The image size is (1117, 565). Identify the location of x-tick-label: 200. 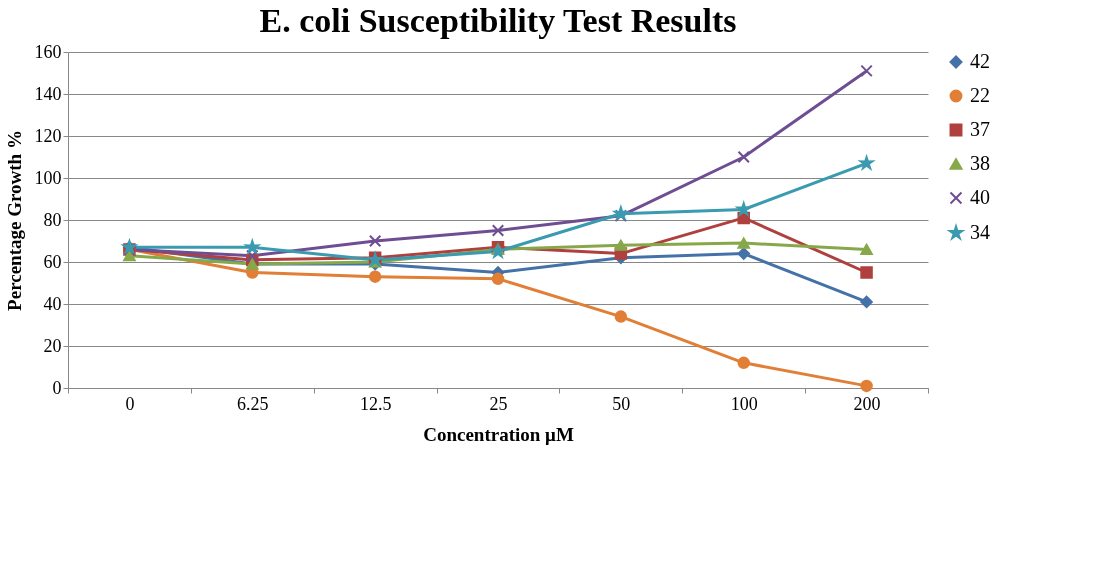
(867, 403).